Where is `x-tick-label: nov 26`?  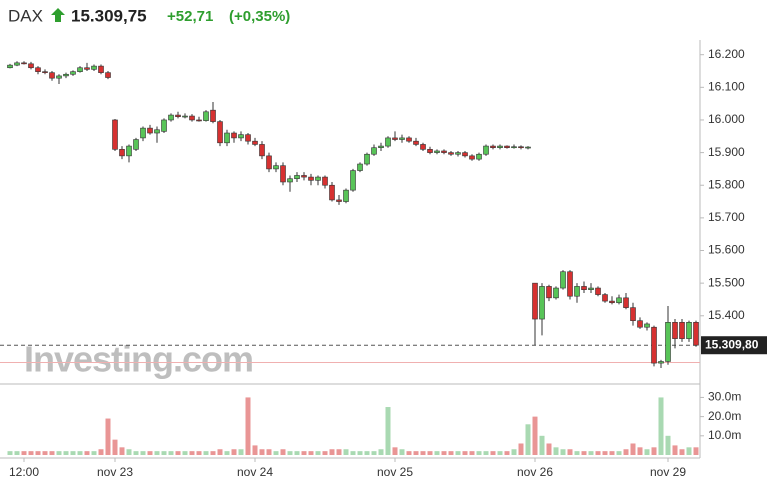
x-tick-label: nov 26 is located at coordinates (535, 472).